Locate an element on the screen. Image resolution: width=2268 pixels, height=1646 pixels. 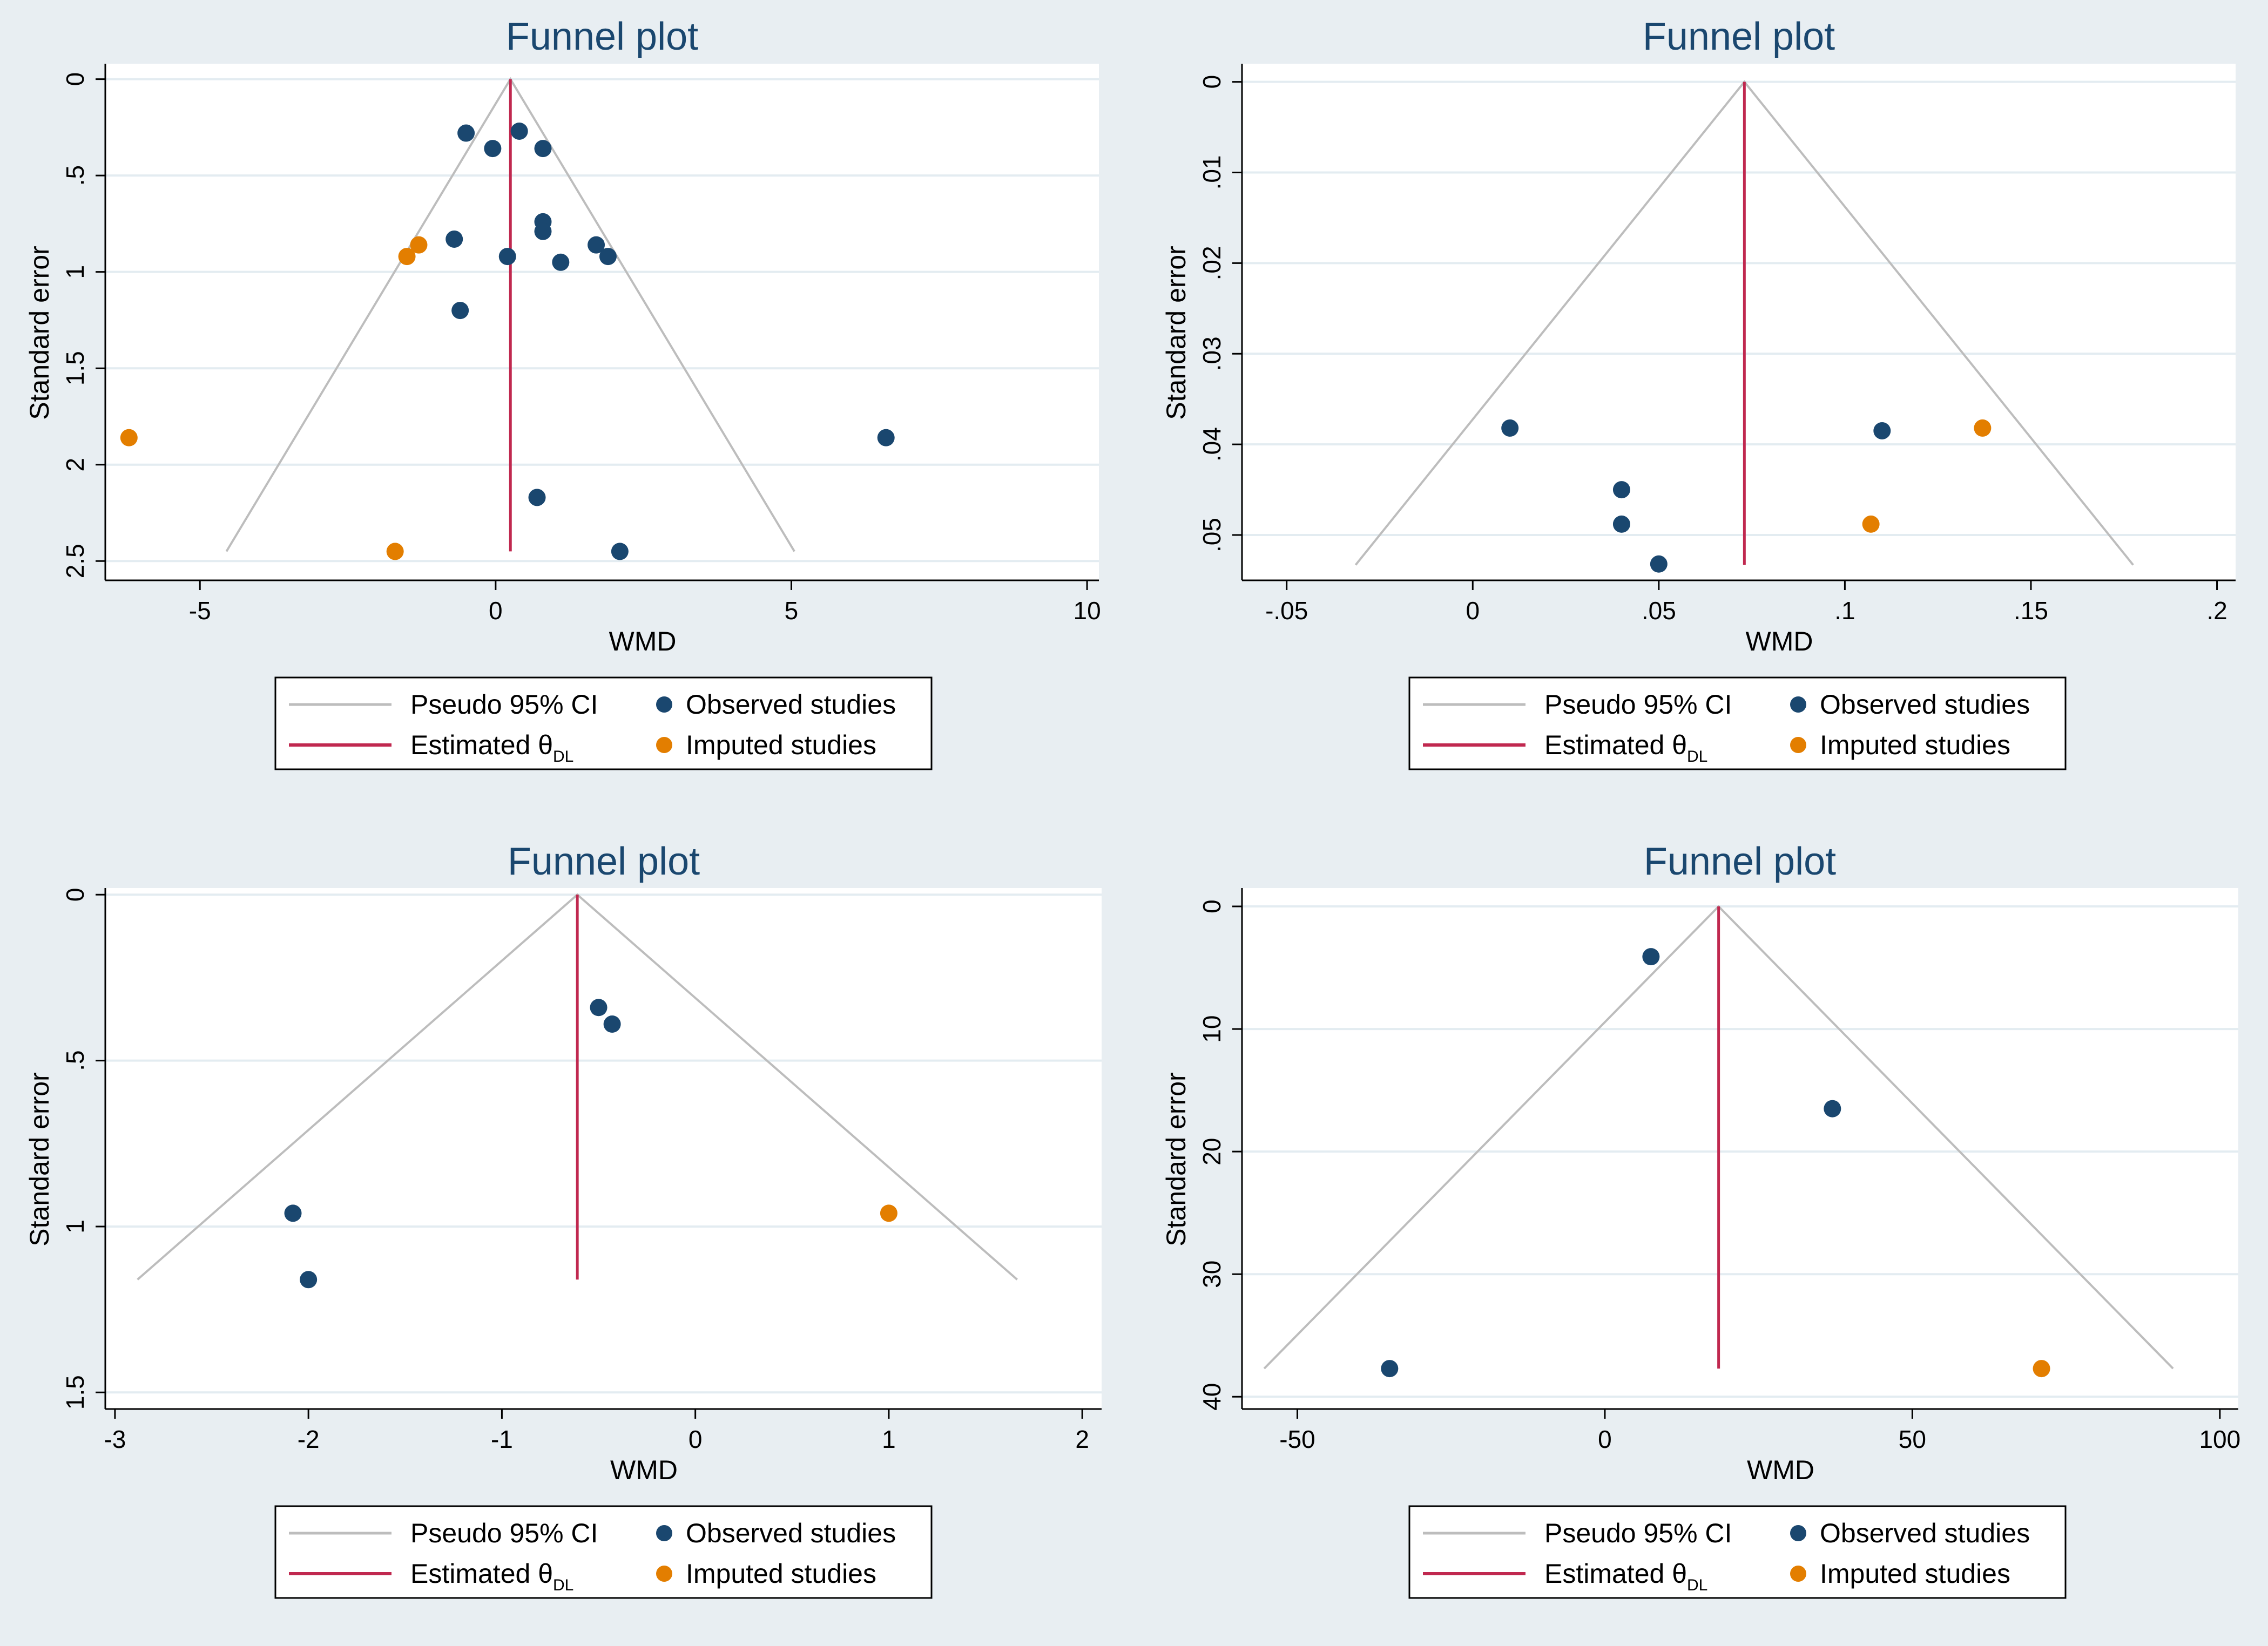
x-tick-label: -50 is located at coordinates (1297, 1439).